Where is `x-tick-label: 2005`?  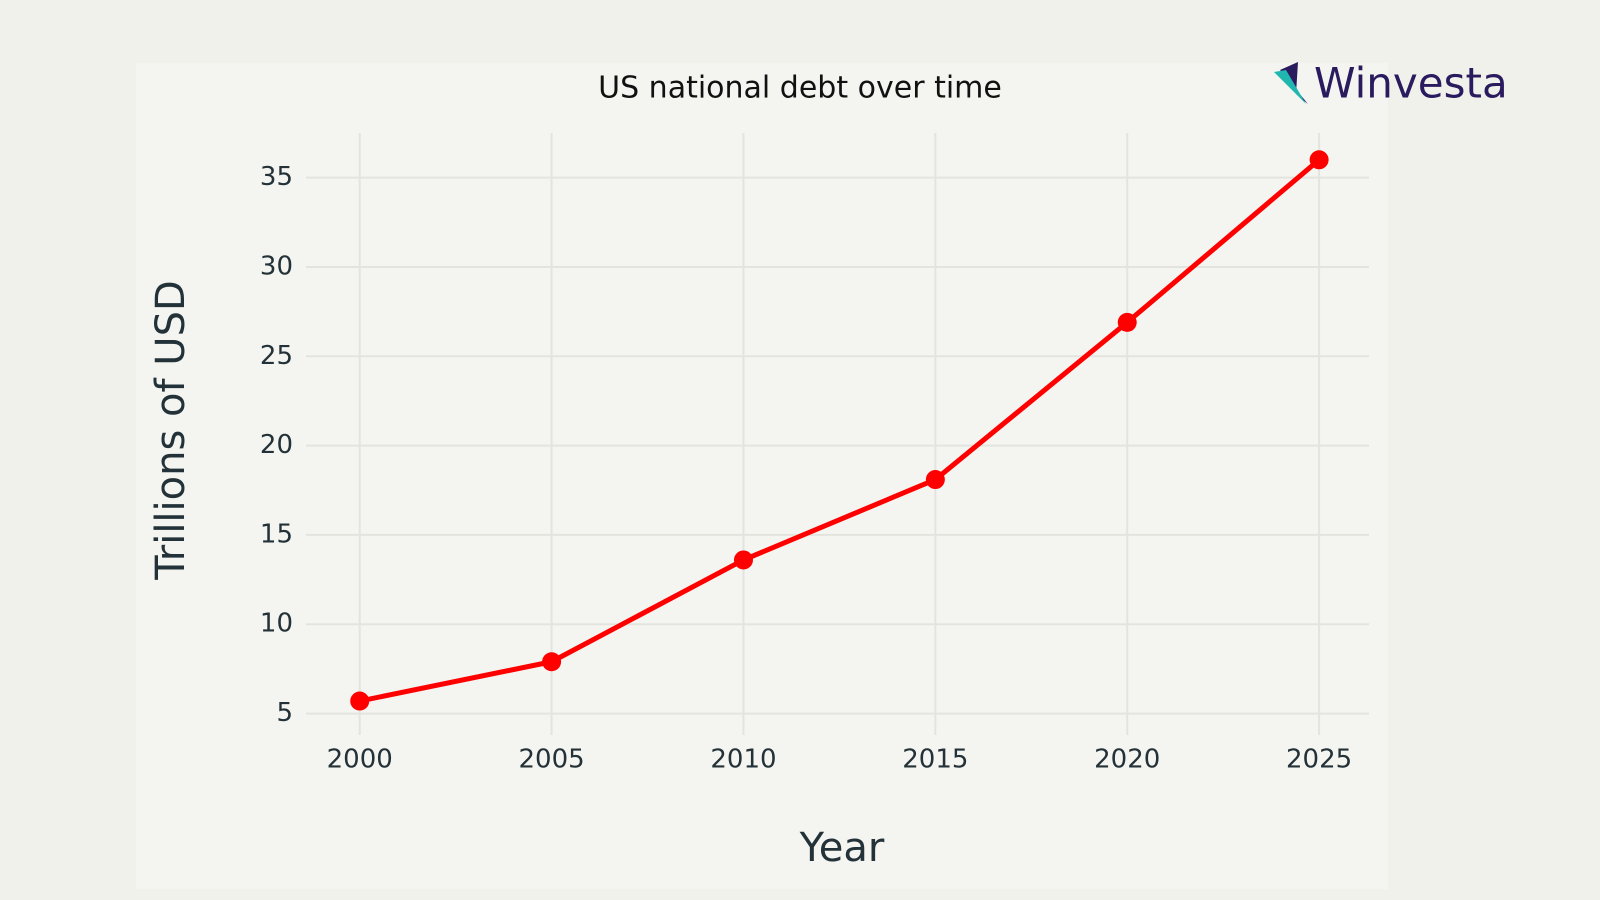
x-tick-label: 2005 is located at coordinates (552, 760).